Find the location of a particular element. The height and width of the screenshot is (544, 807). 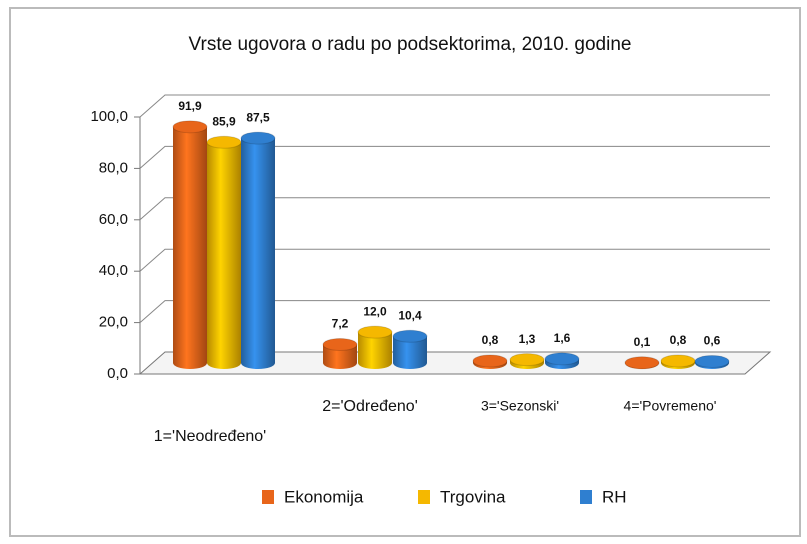

data-label: 1,3 is located at coordinates (527, 339).